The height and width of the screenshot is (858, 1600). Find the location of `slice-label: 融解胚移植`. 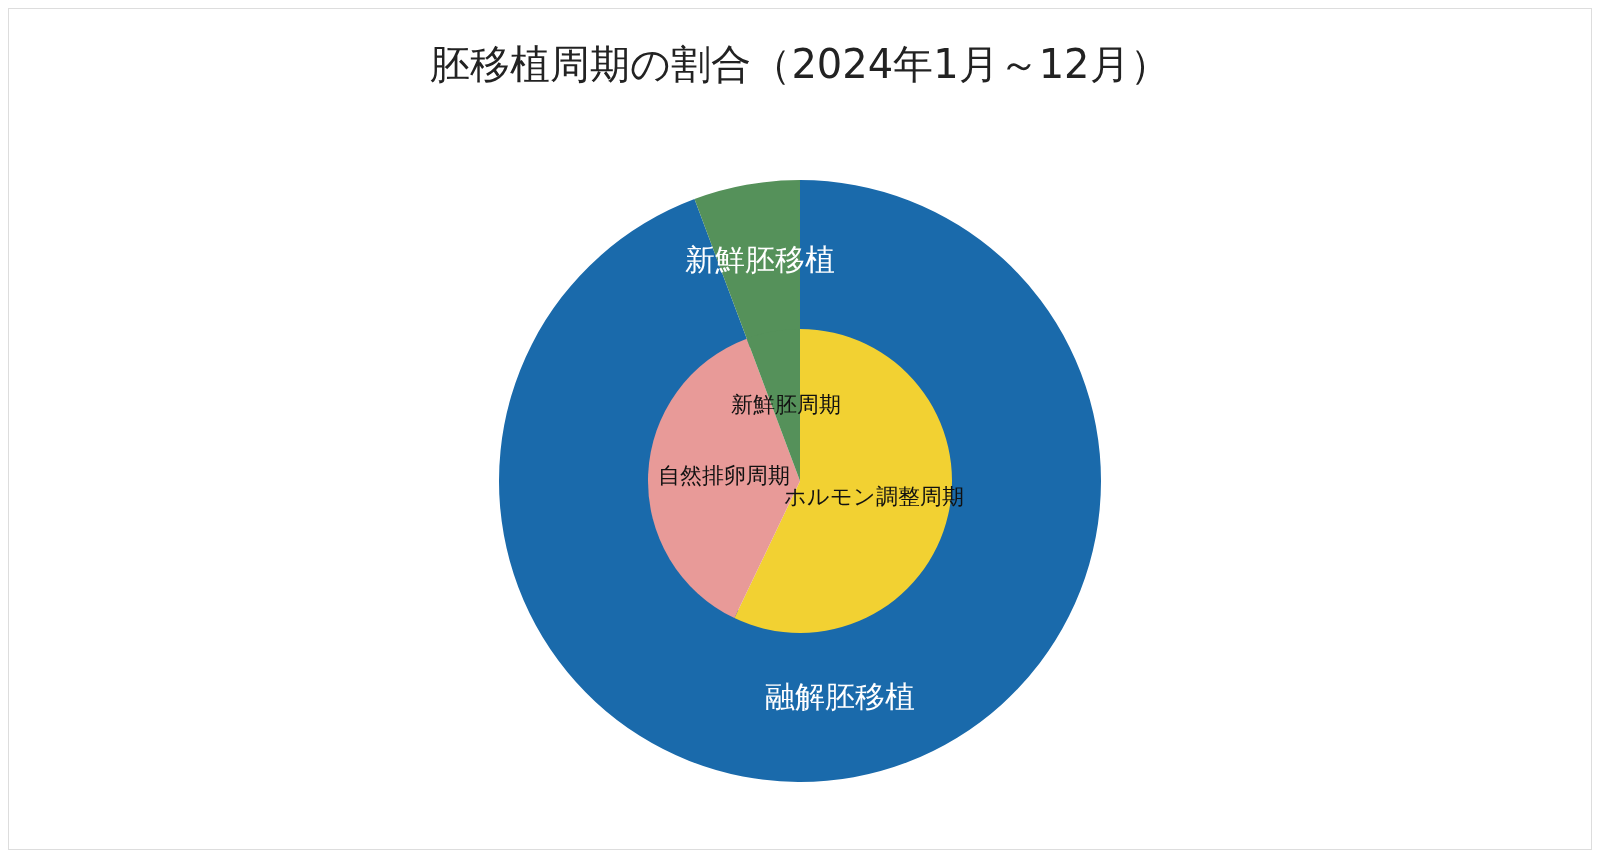

slice-label: 融解胚移植 is located at coordinates (839, 697).